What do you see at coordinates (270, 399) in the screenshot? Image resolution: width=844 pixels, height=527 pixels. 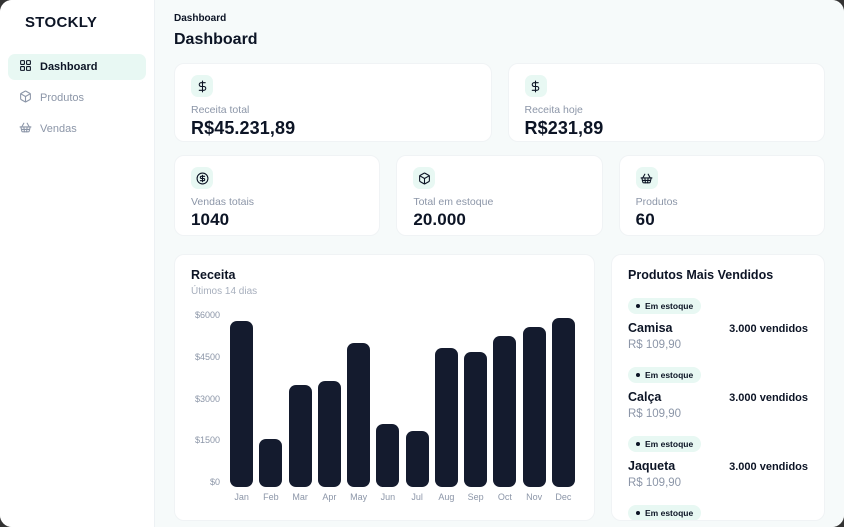 I see `bar-column-feb` at bounding box center [270, 399].